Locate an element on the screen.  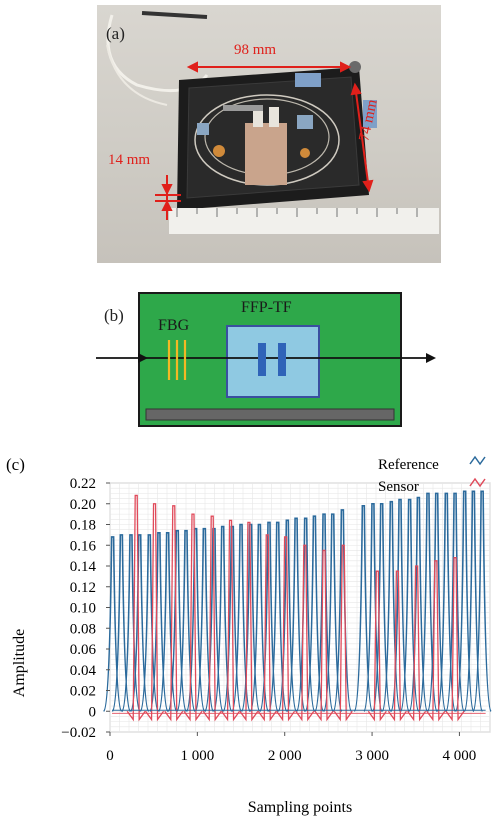
y-tick-label: 0.02 is located at coordinates (83, 692).